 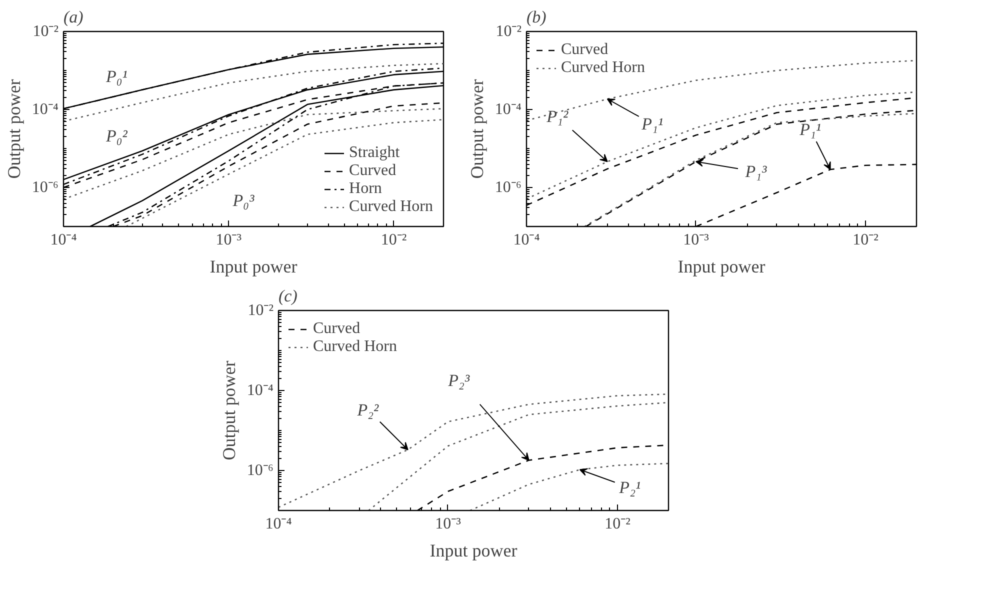 What do you see at coordinates (368, 410) in the screenshot?
I see `annotation: P₂²` at bounding box center [368, 410].